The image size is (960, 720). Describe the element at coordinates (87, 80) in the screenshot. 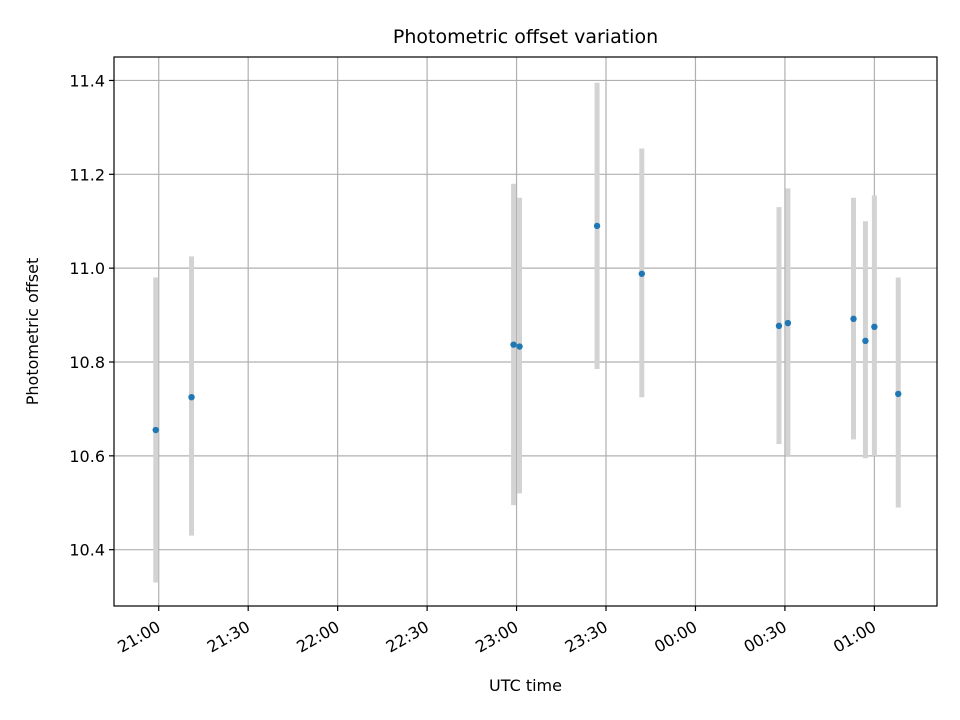

I see `y-tick-label: 11.4` at that location.